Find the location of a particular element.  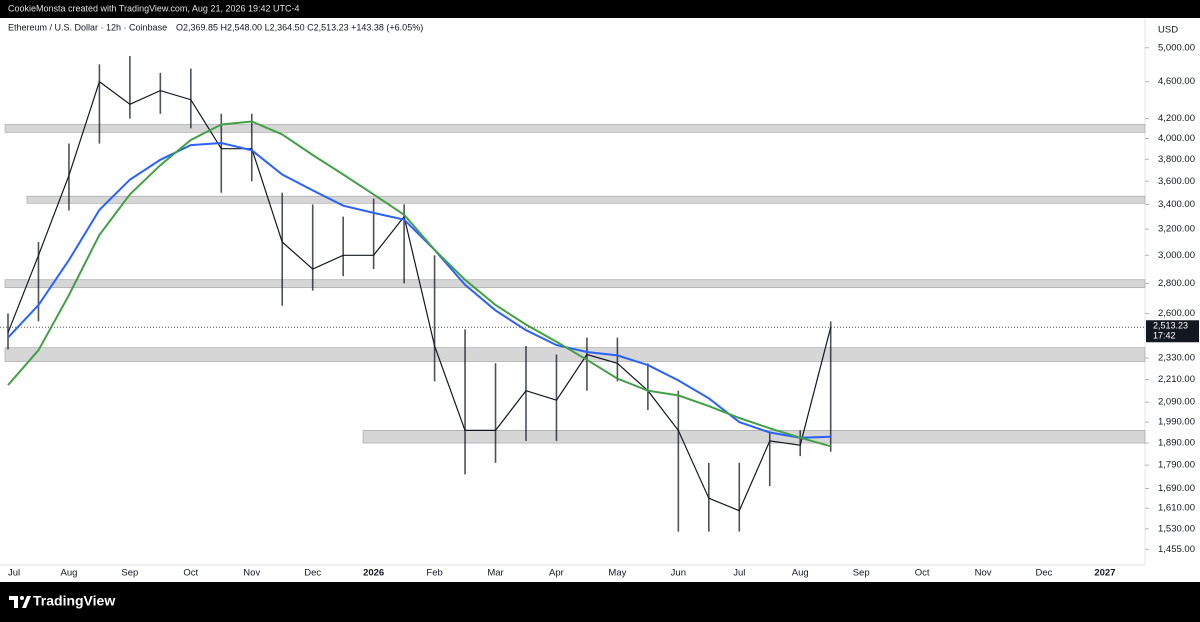

x-tick-label: Mar is located at coordinates (495, 573).